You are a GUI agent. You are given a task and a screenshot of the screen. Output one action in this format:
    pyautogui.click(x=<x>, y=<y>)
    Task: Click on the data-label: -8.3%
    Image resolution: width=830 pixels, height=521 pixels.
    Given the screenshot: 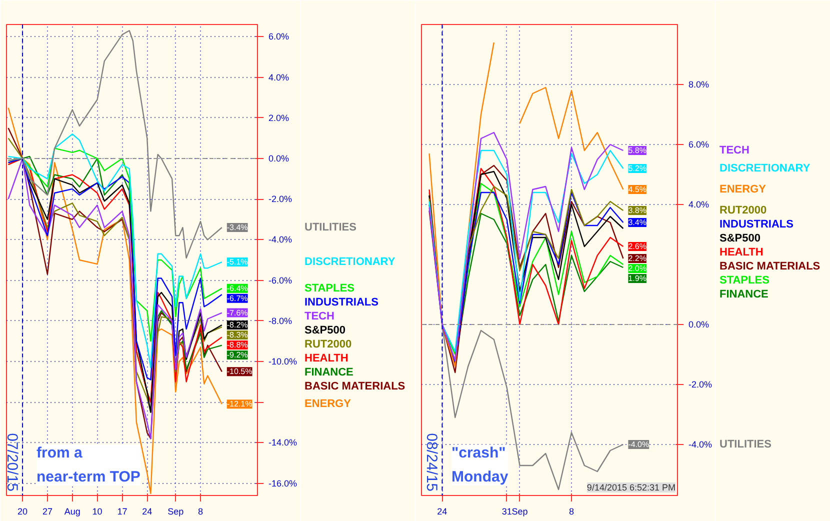 What is the action you would take?
    pyautogui.click(x=237, y=335)
    